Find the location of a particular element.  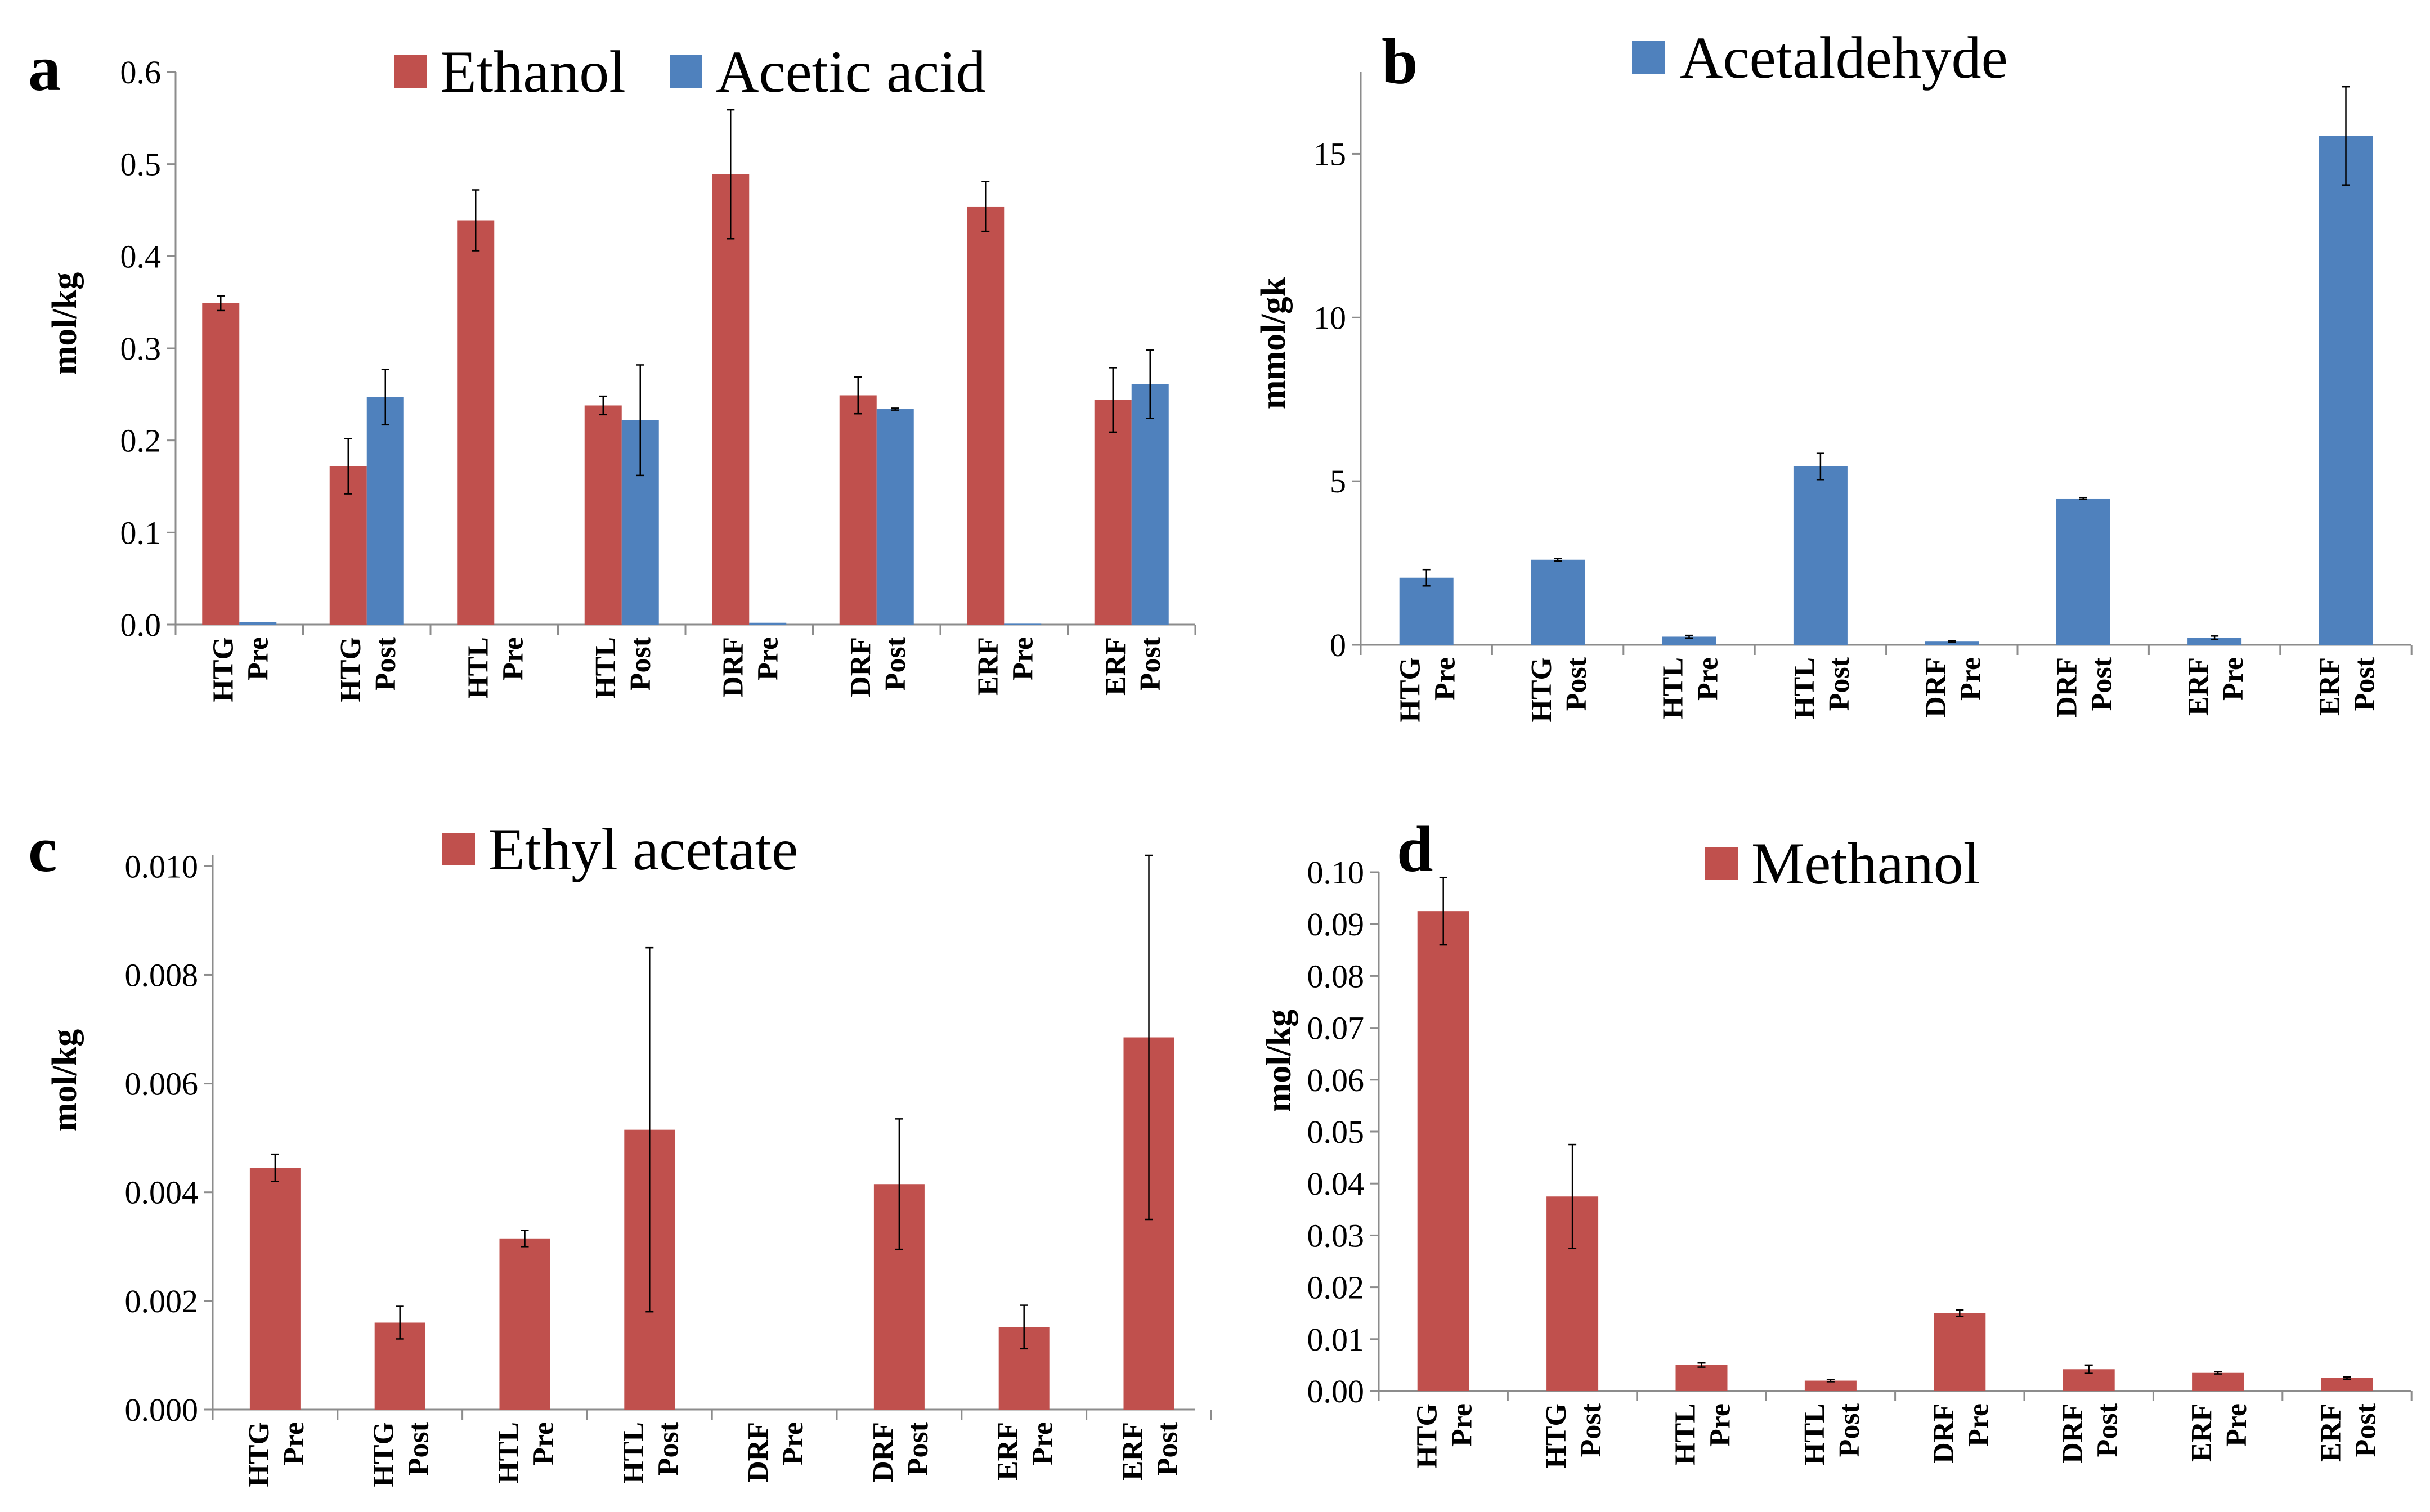

panel-letter: d is located at coordinates (1415, 850).